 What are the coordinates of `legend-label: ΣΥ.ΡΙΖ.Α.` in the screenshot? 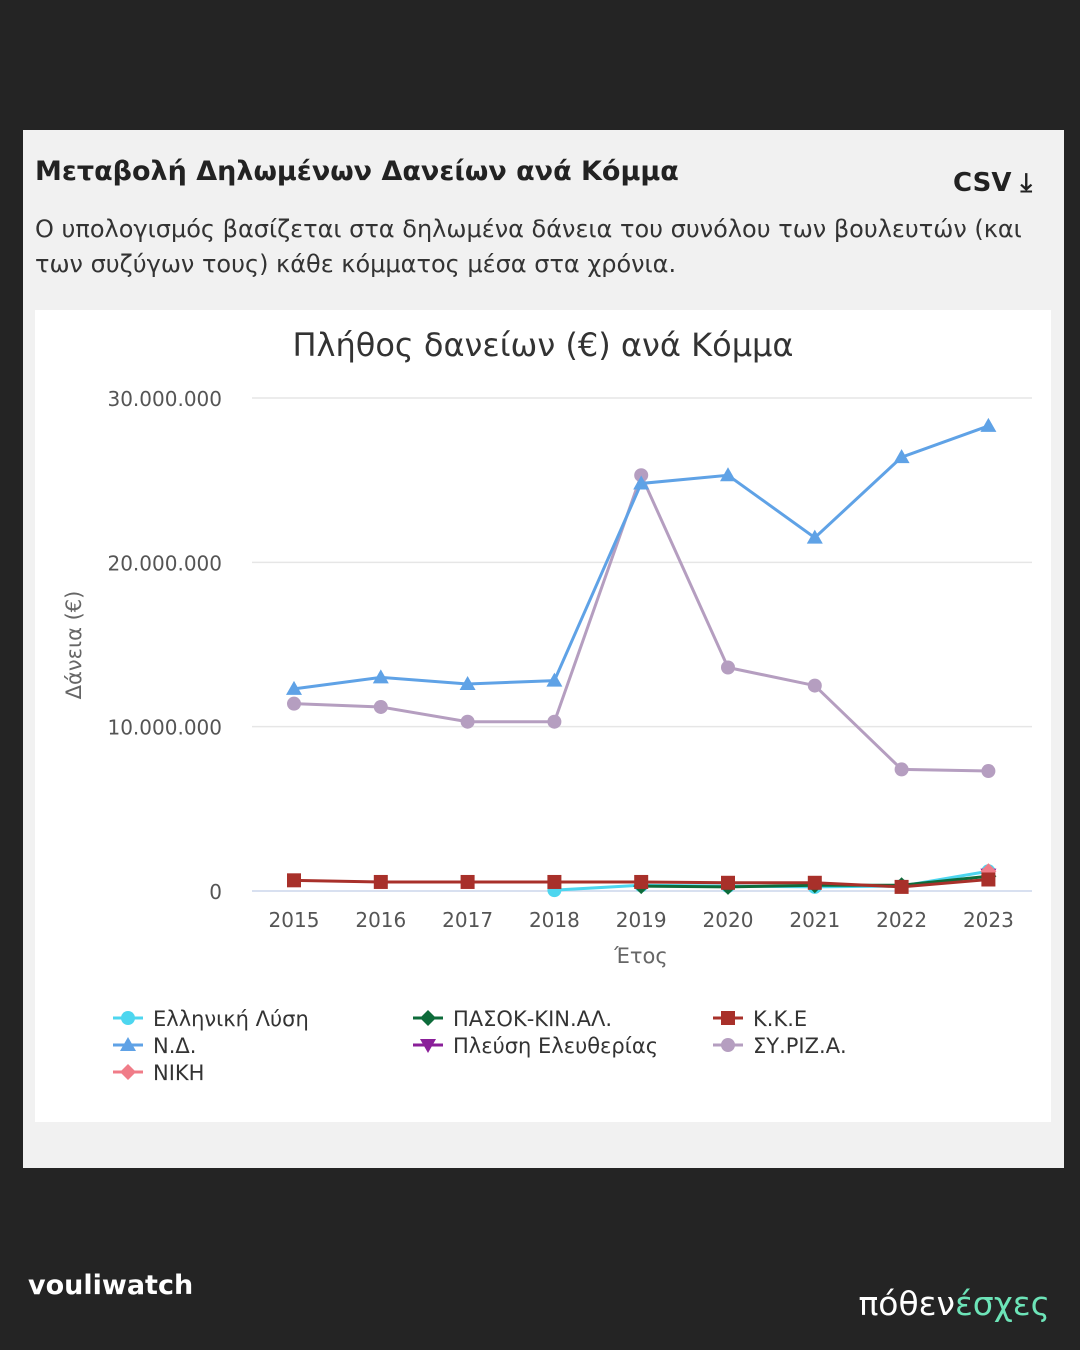 It's located at (800, 1046).